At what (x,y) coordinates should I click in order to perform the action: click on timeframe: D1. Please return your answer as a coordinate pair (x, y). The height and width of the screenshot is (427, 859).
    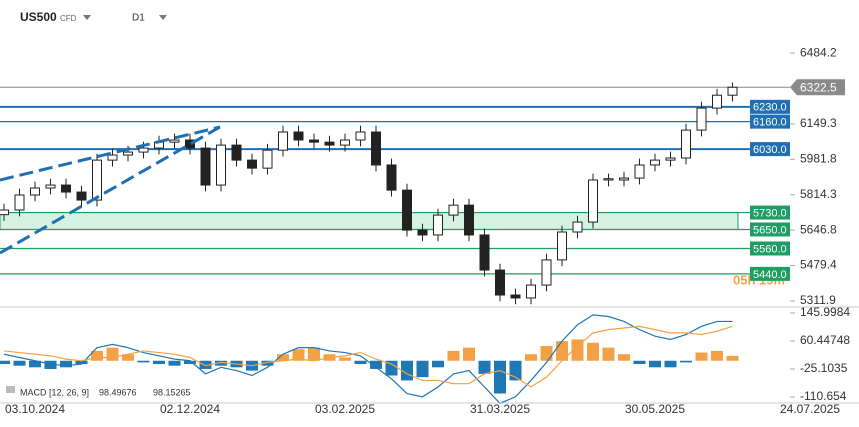
    Looking at the image, I should click on (138, 18).